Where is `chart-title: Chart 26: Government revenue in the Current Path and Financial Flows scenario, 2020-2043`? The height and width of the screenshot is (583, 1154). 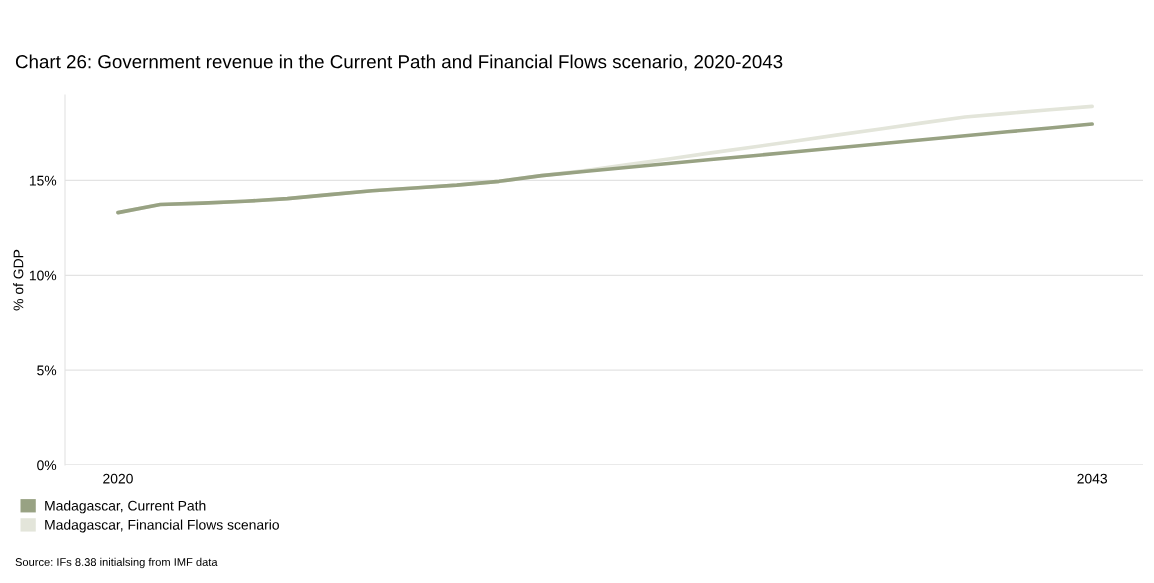 chart-title: Chart 26: Government revenue in the Current Path and Financial Flows scenario, 2020-2043 is located at coordinates (399, 62).